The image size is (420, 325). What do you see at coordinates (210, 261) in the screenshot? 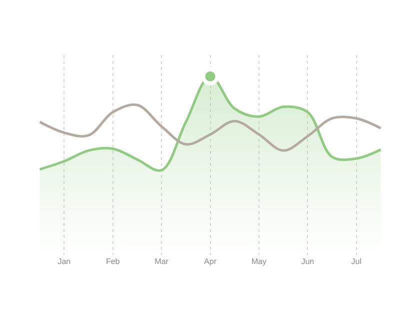
I see `x-tick-label: Apr` at bounding box center [210, 261].